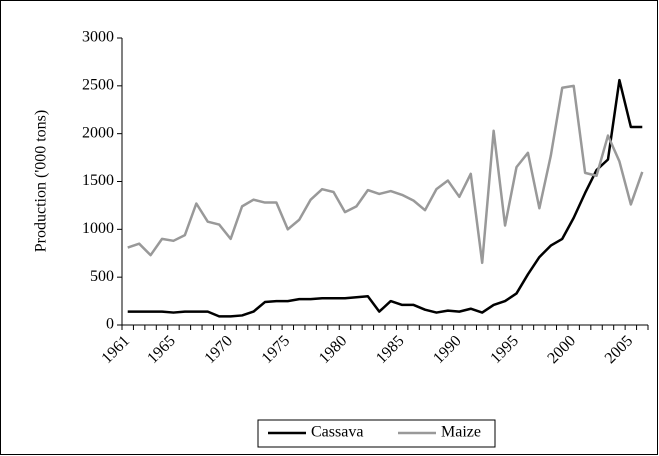  What do you see at coordinates (98, 85) in the screenshot?
I see `y-tick-label: 2500` at bounding box center [98, 85].